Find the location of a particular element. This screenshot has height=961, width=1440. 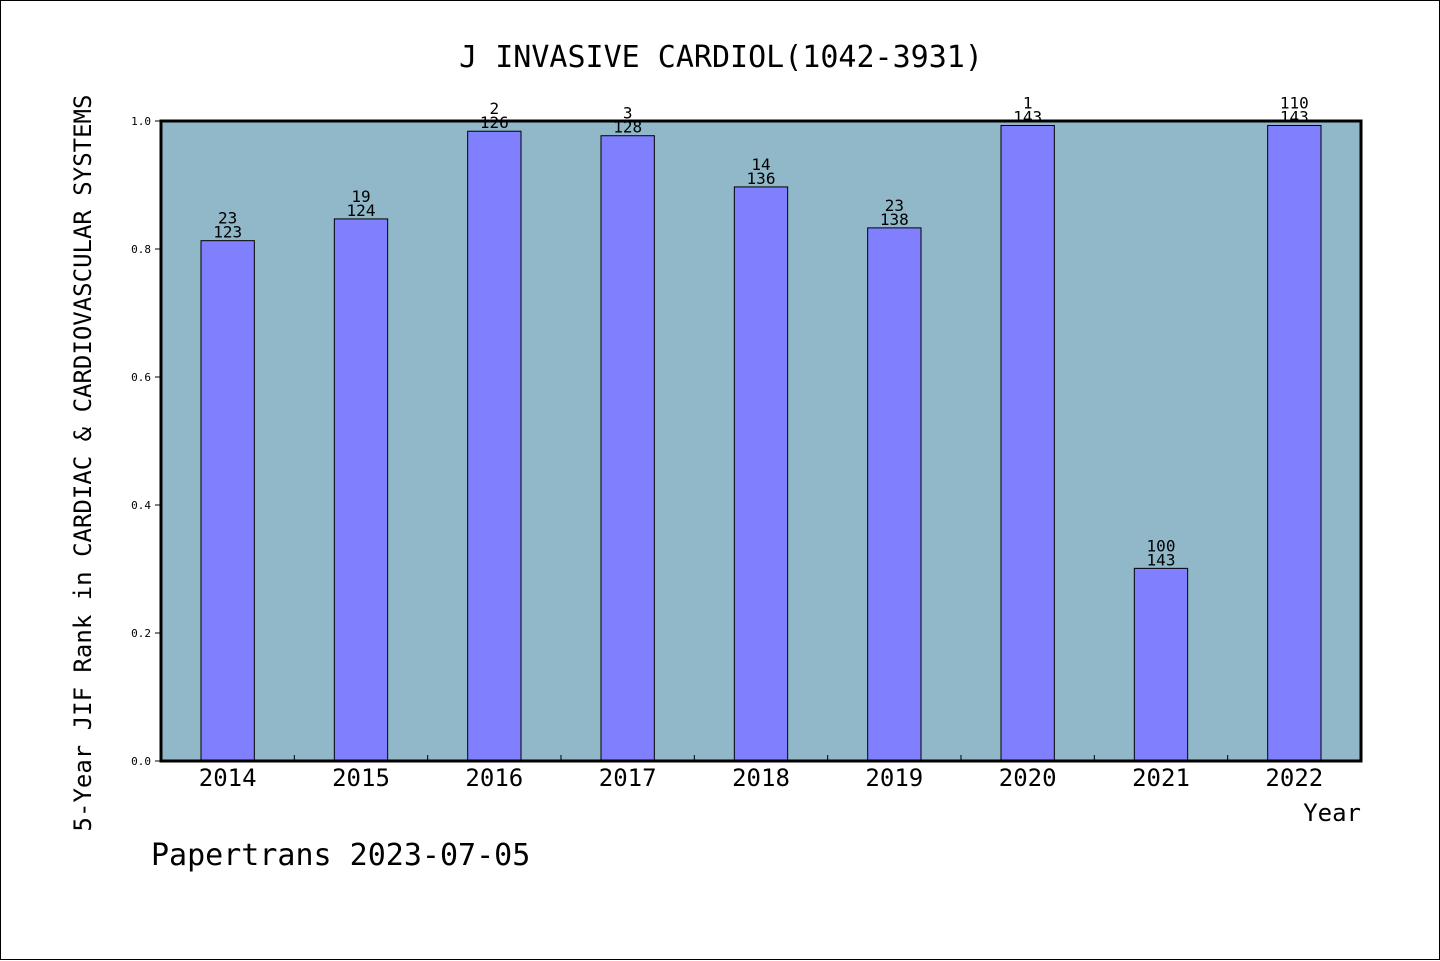

bar-2022 is located at coordinates (1294, 443).